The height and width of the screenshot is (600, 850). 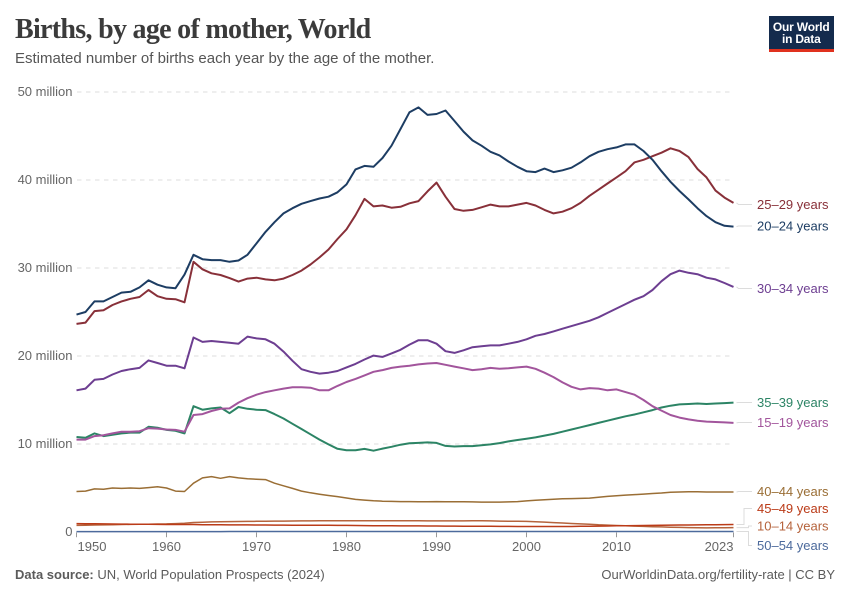 What do you see at coordinates (793, 225) in the screenshot?
I see `svg-text: 20–24 years` at bounding box center [793, 225].